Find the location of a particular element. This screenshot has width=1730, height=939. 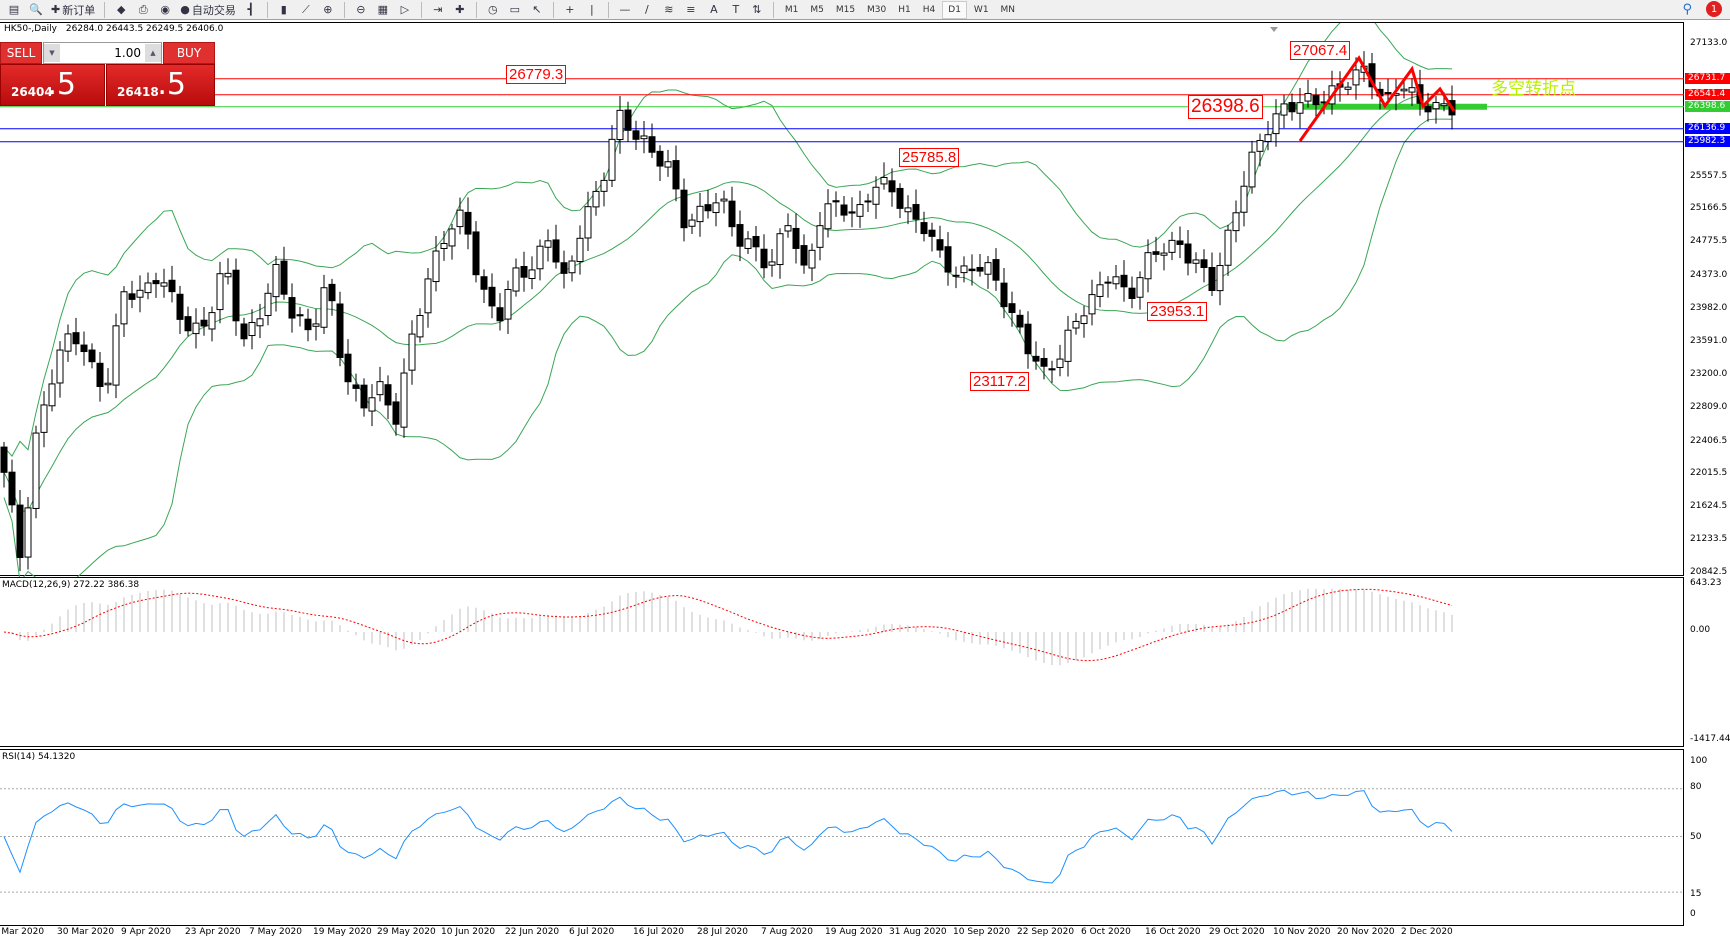

chart-view-button: ▤ is located at coordinates (14, 10).